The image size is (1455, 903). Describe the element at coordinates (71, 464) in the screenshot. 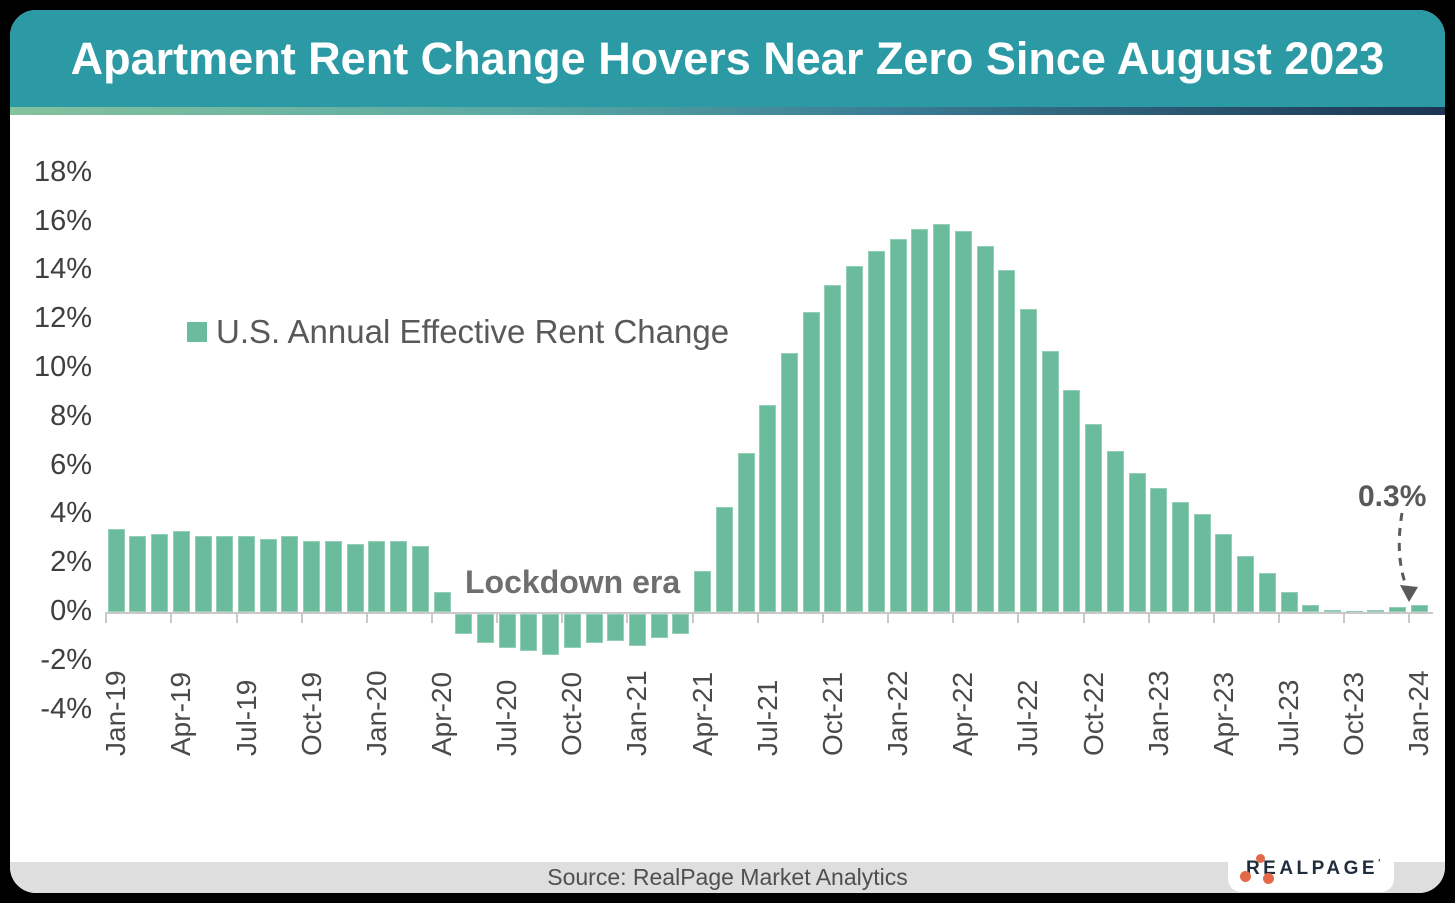

I see `y-axis-label: 6%` at that location.